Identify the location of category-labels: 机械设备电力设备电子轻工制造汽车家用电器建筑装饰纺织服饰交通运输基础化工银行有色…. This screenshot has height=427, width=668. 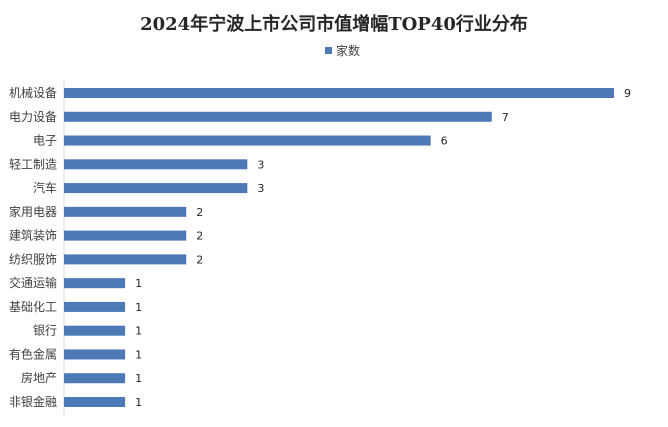
(33, 247).